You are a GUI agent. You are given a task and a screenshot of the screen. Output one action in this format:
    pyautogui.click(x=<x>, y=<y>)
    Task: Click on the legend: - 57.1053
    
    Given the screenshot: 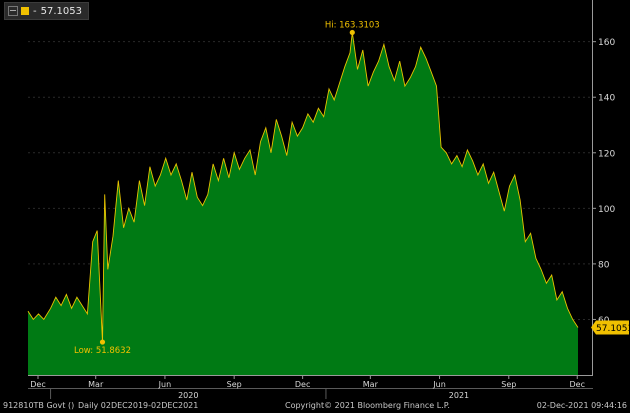 What is the action you would take?
    pyautogui.click(x=46, y=11)
    